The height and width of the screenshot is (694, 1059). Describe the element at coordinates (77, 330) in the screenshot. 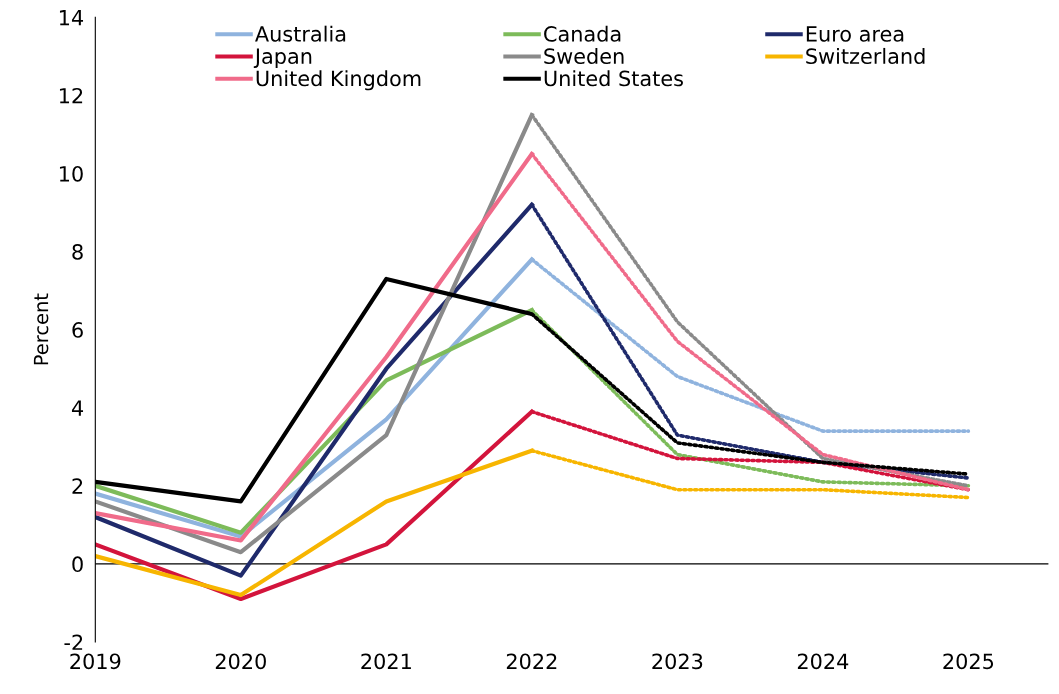

I see `y-tick-label: 6` at that location.